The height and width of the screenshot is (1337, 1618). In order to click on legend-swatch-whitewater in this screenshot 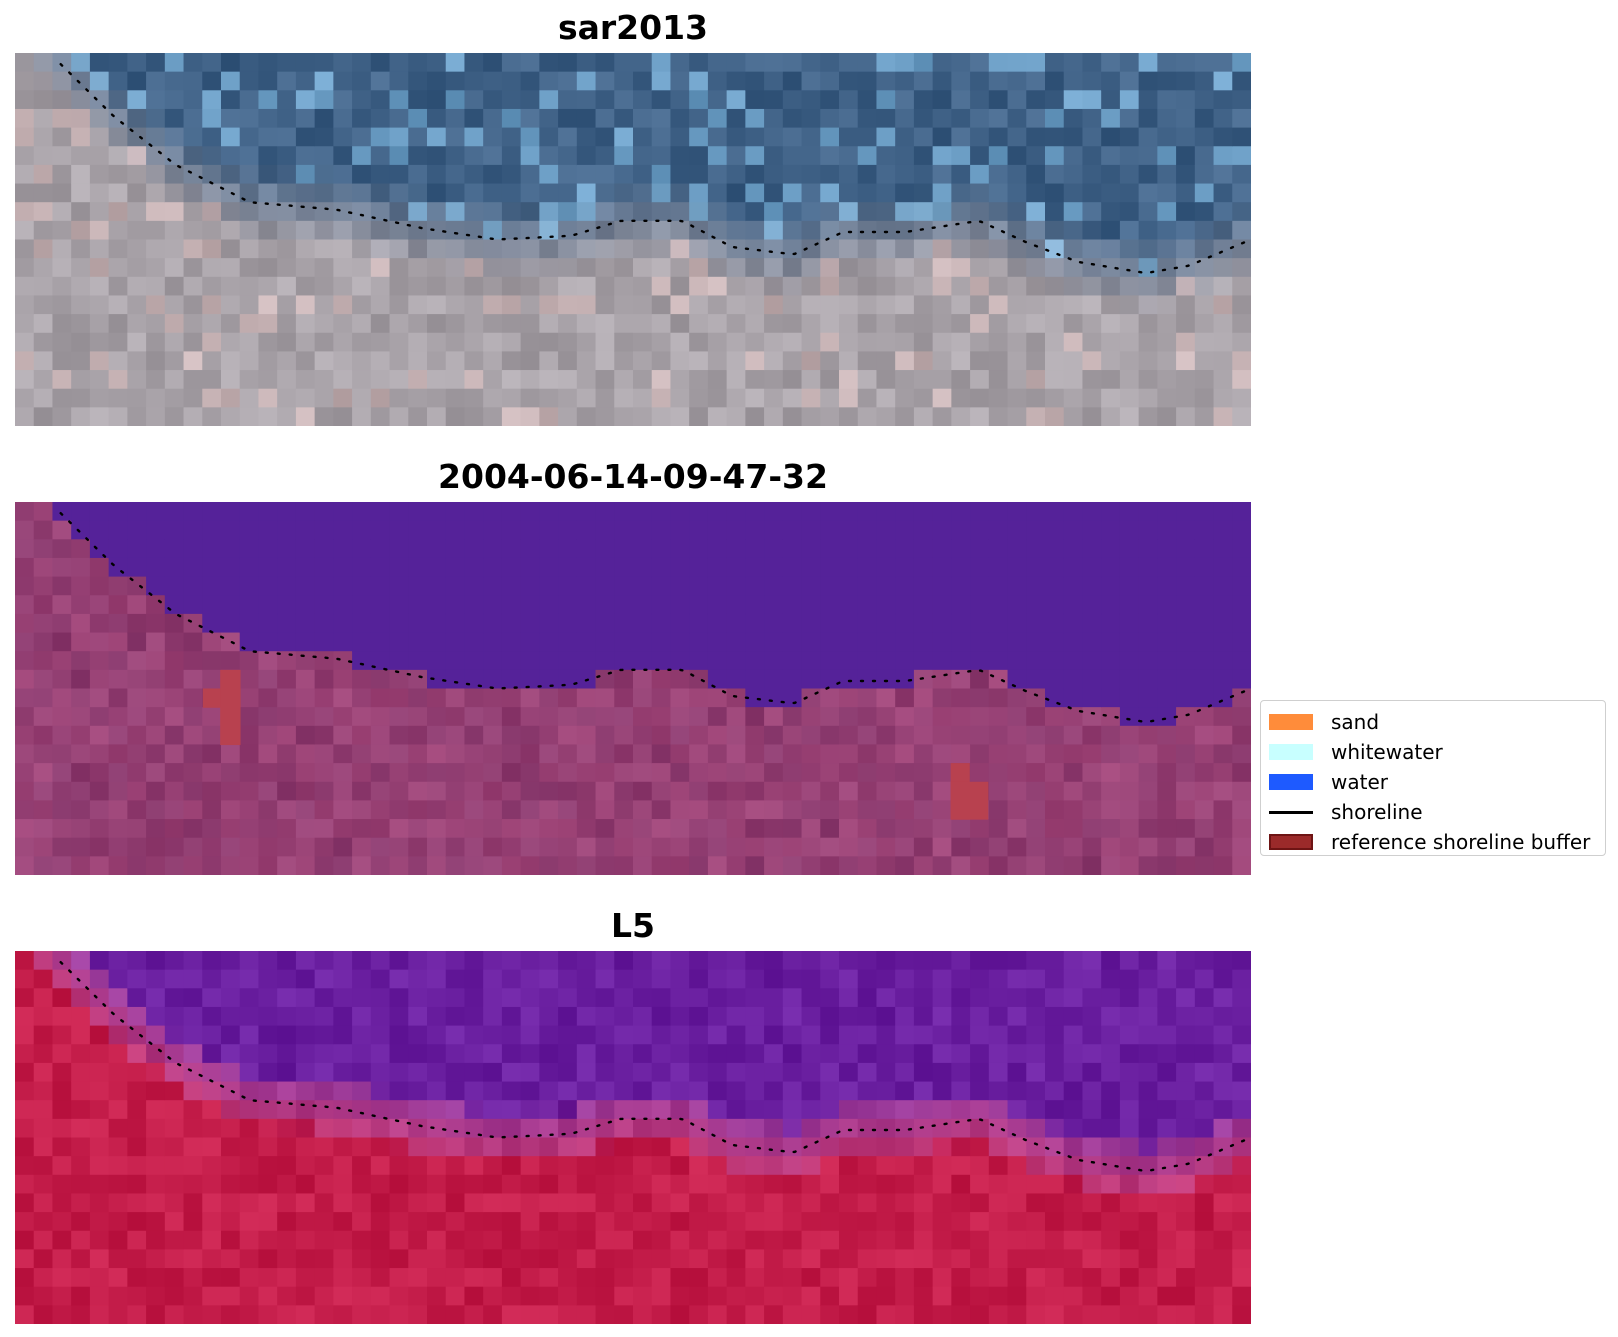, I will do `click(1291, 752)`.